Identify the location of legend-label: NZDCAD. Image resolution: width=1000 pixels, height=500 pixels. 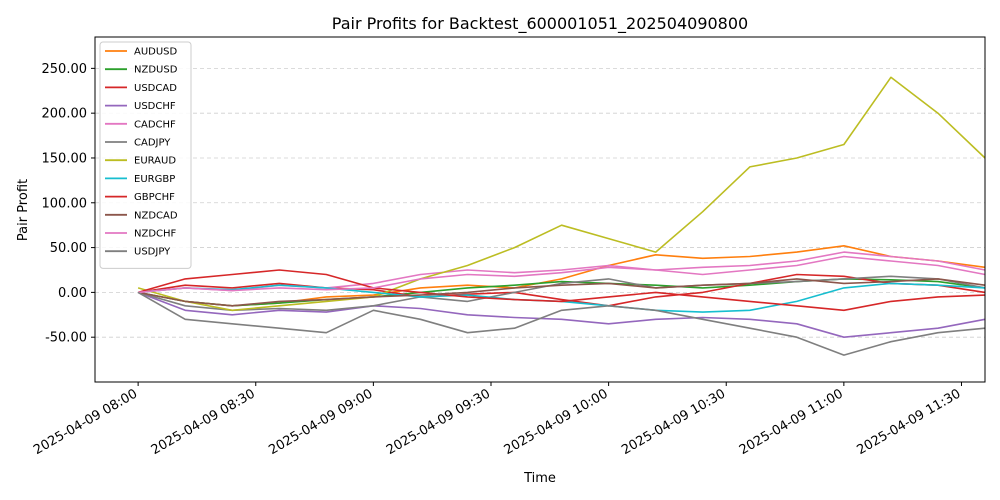
(156, 215).